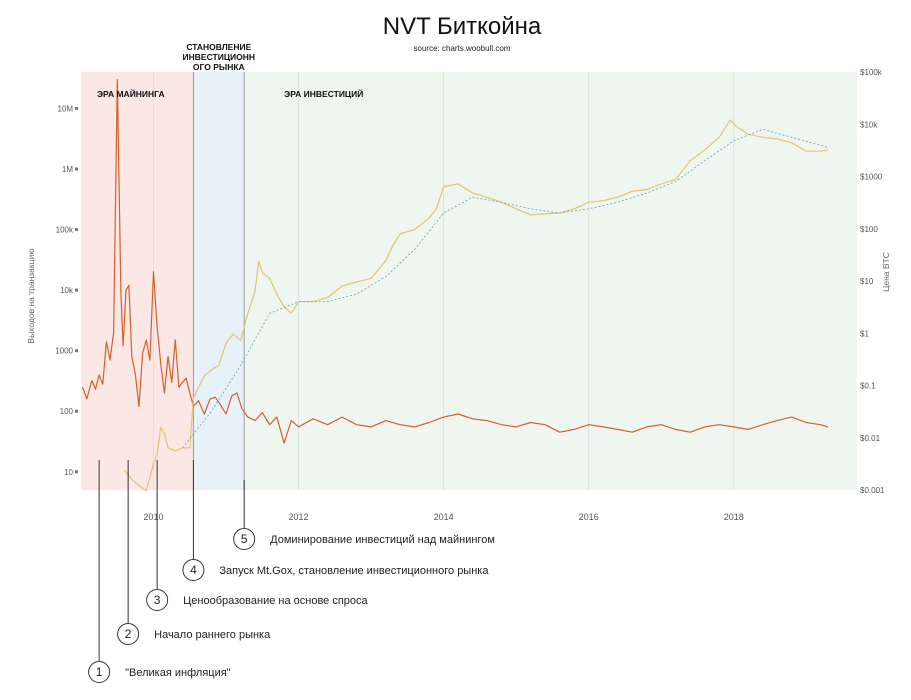 This screenshot has height=700, width=911. I want to click on annotation-text-5: Доминирование инвестиций над майнингом, so click(382, 540).